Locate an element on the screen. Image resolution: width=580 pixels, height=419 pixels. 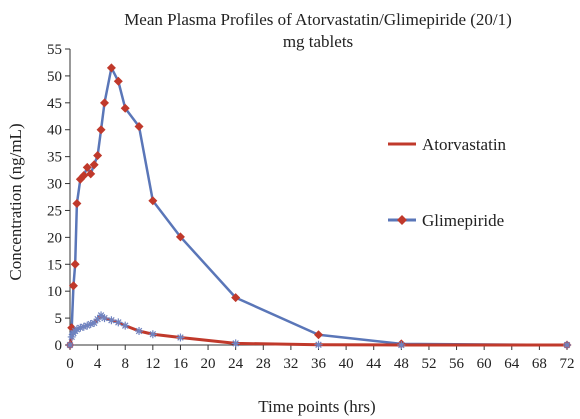
x-tick-label: 8 is located at coordinates (125, 364).